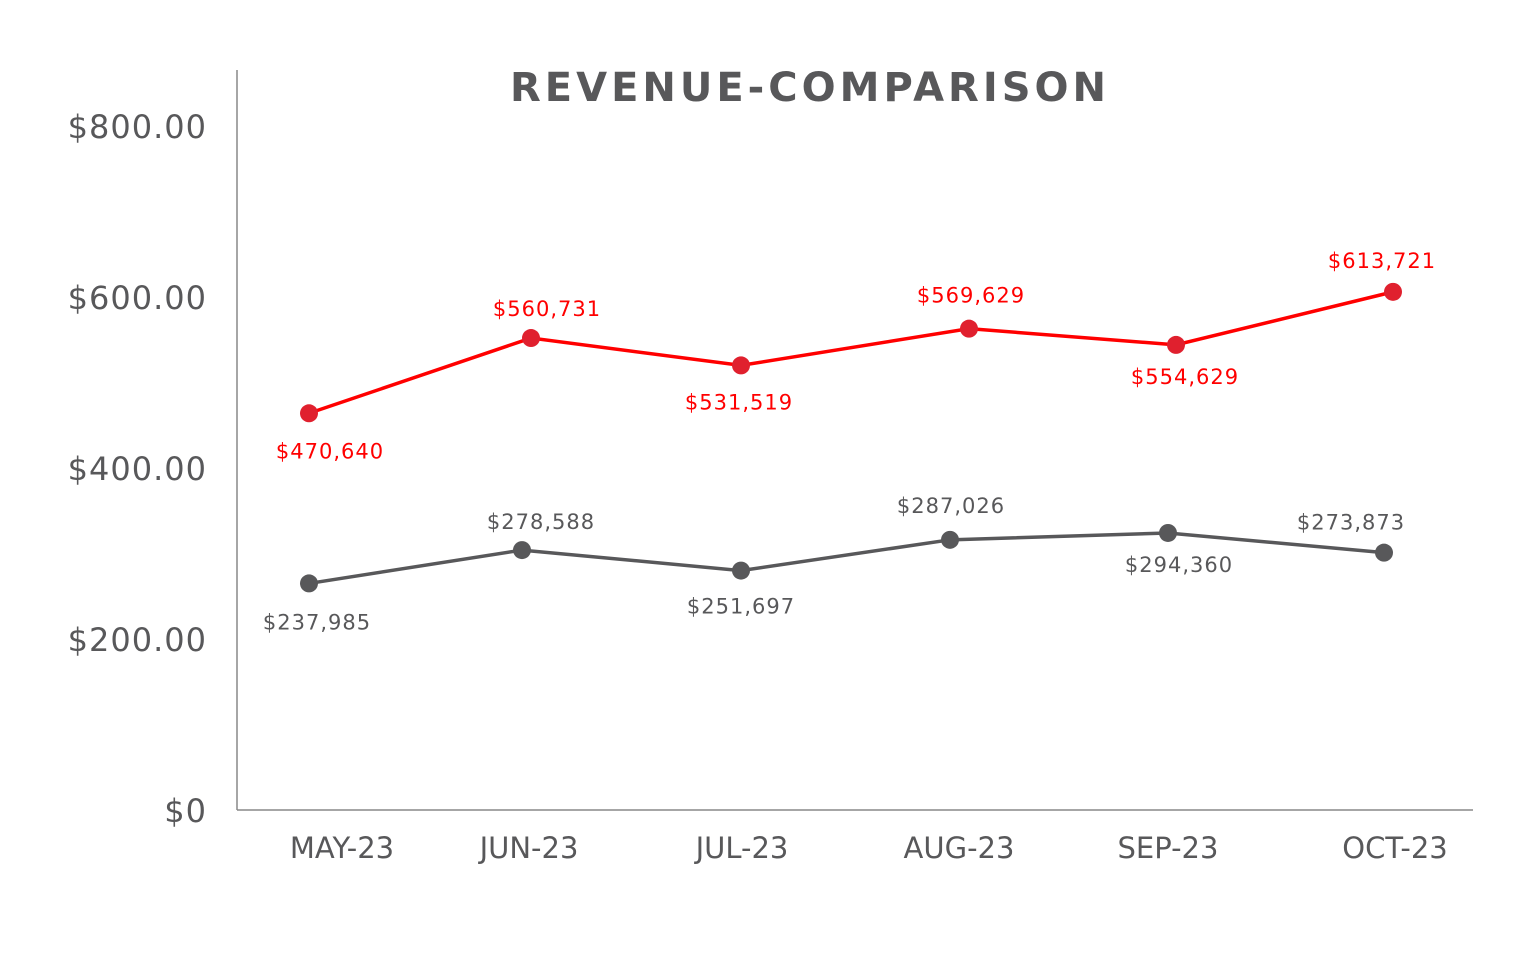 The width and height of the screenshot is (1536, 974). Describe the element at coordinates (317, 622) in the screenshot. I see `data-label: $237,985` at that location.